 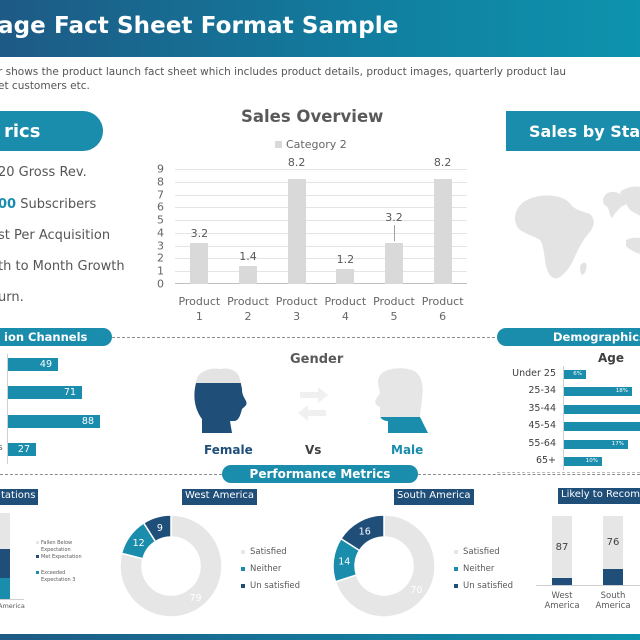 I want to click on x-tick-label: Product 4, so click(x=345, y=309).